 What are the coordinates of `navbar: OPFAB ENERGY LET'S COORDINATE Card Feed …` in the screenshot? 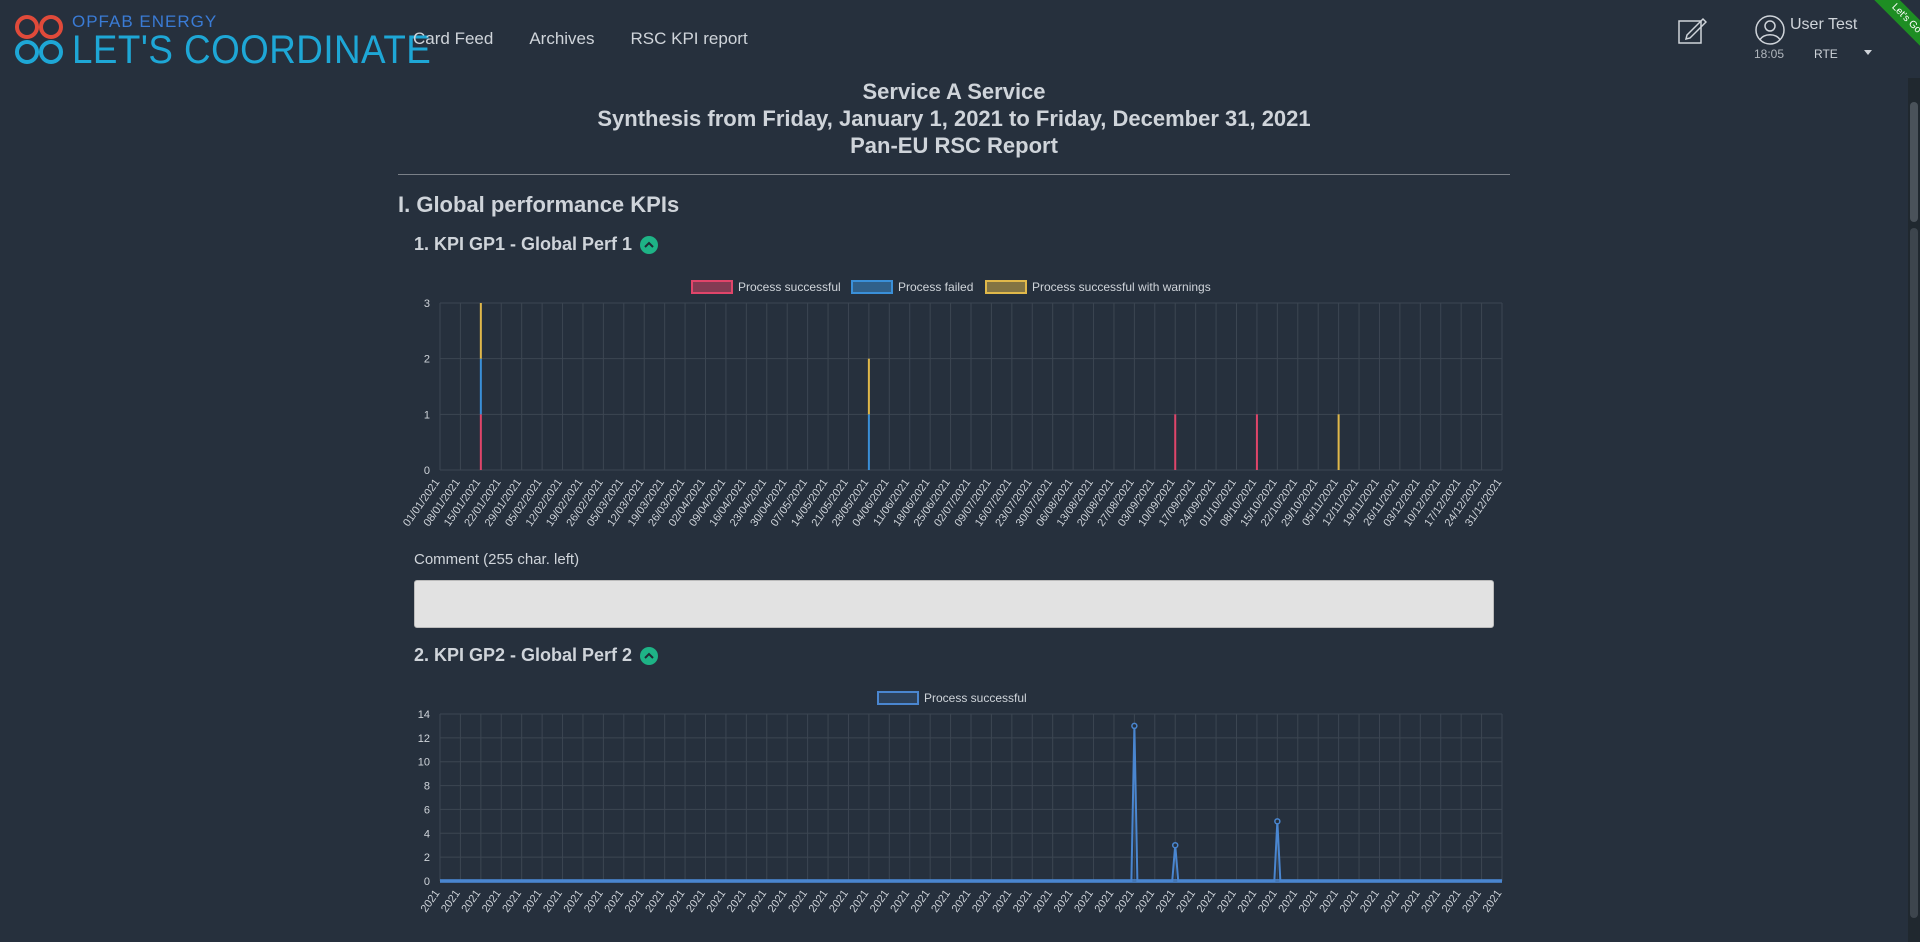 It's located at (960, 39).